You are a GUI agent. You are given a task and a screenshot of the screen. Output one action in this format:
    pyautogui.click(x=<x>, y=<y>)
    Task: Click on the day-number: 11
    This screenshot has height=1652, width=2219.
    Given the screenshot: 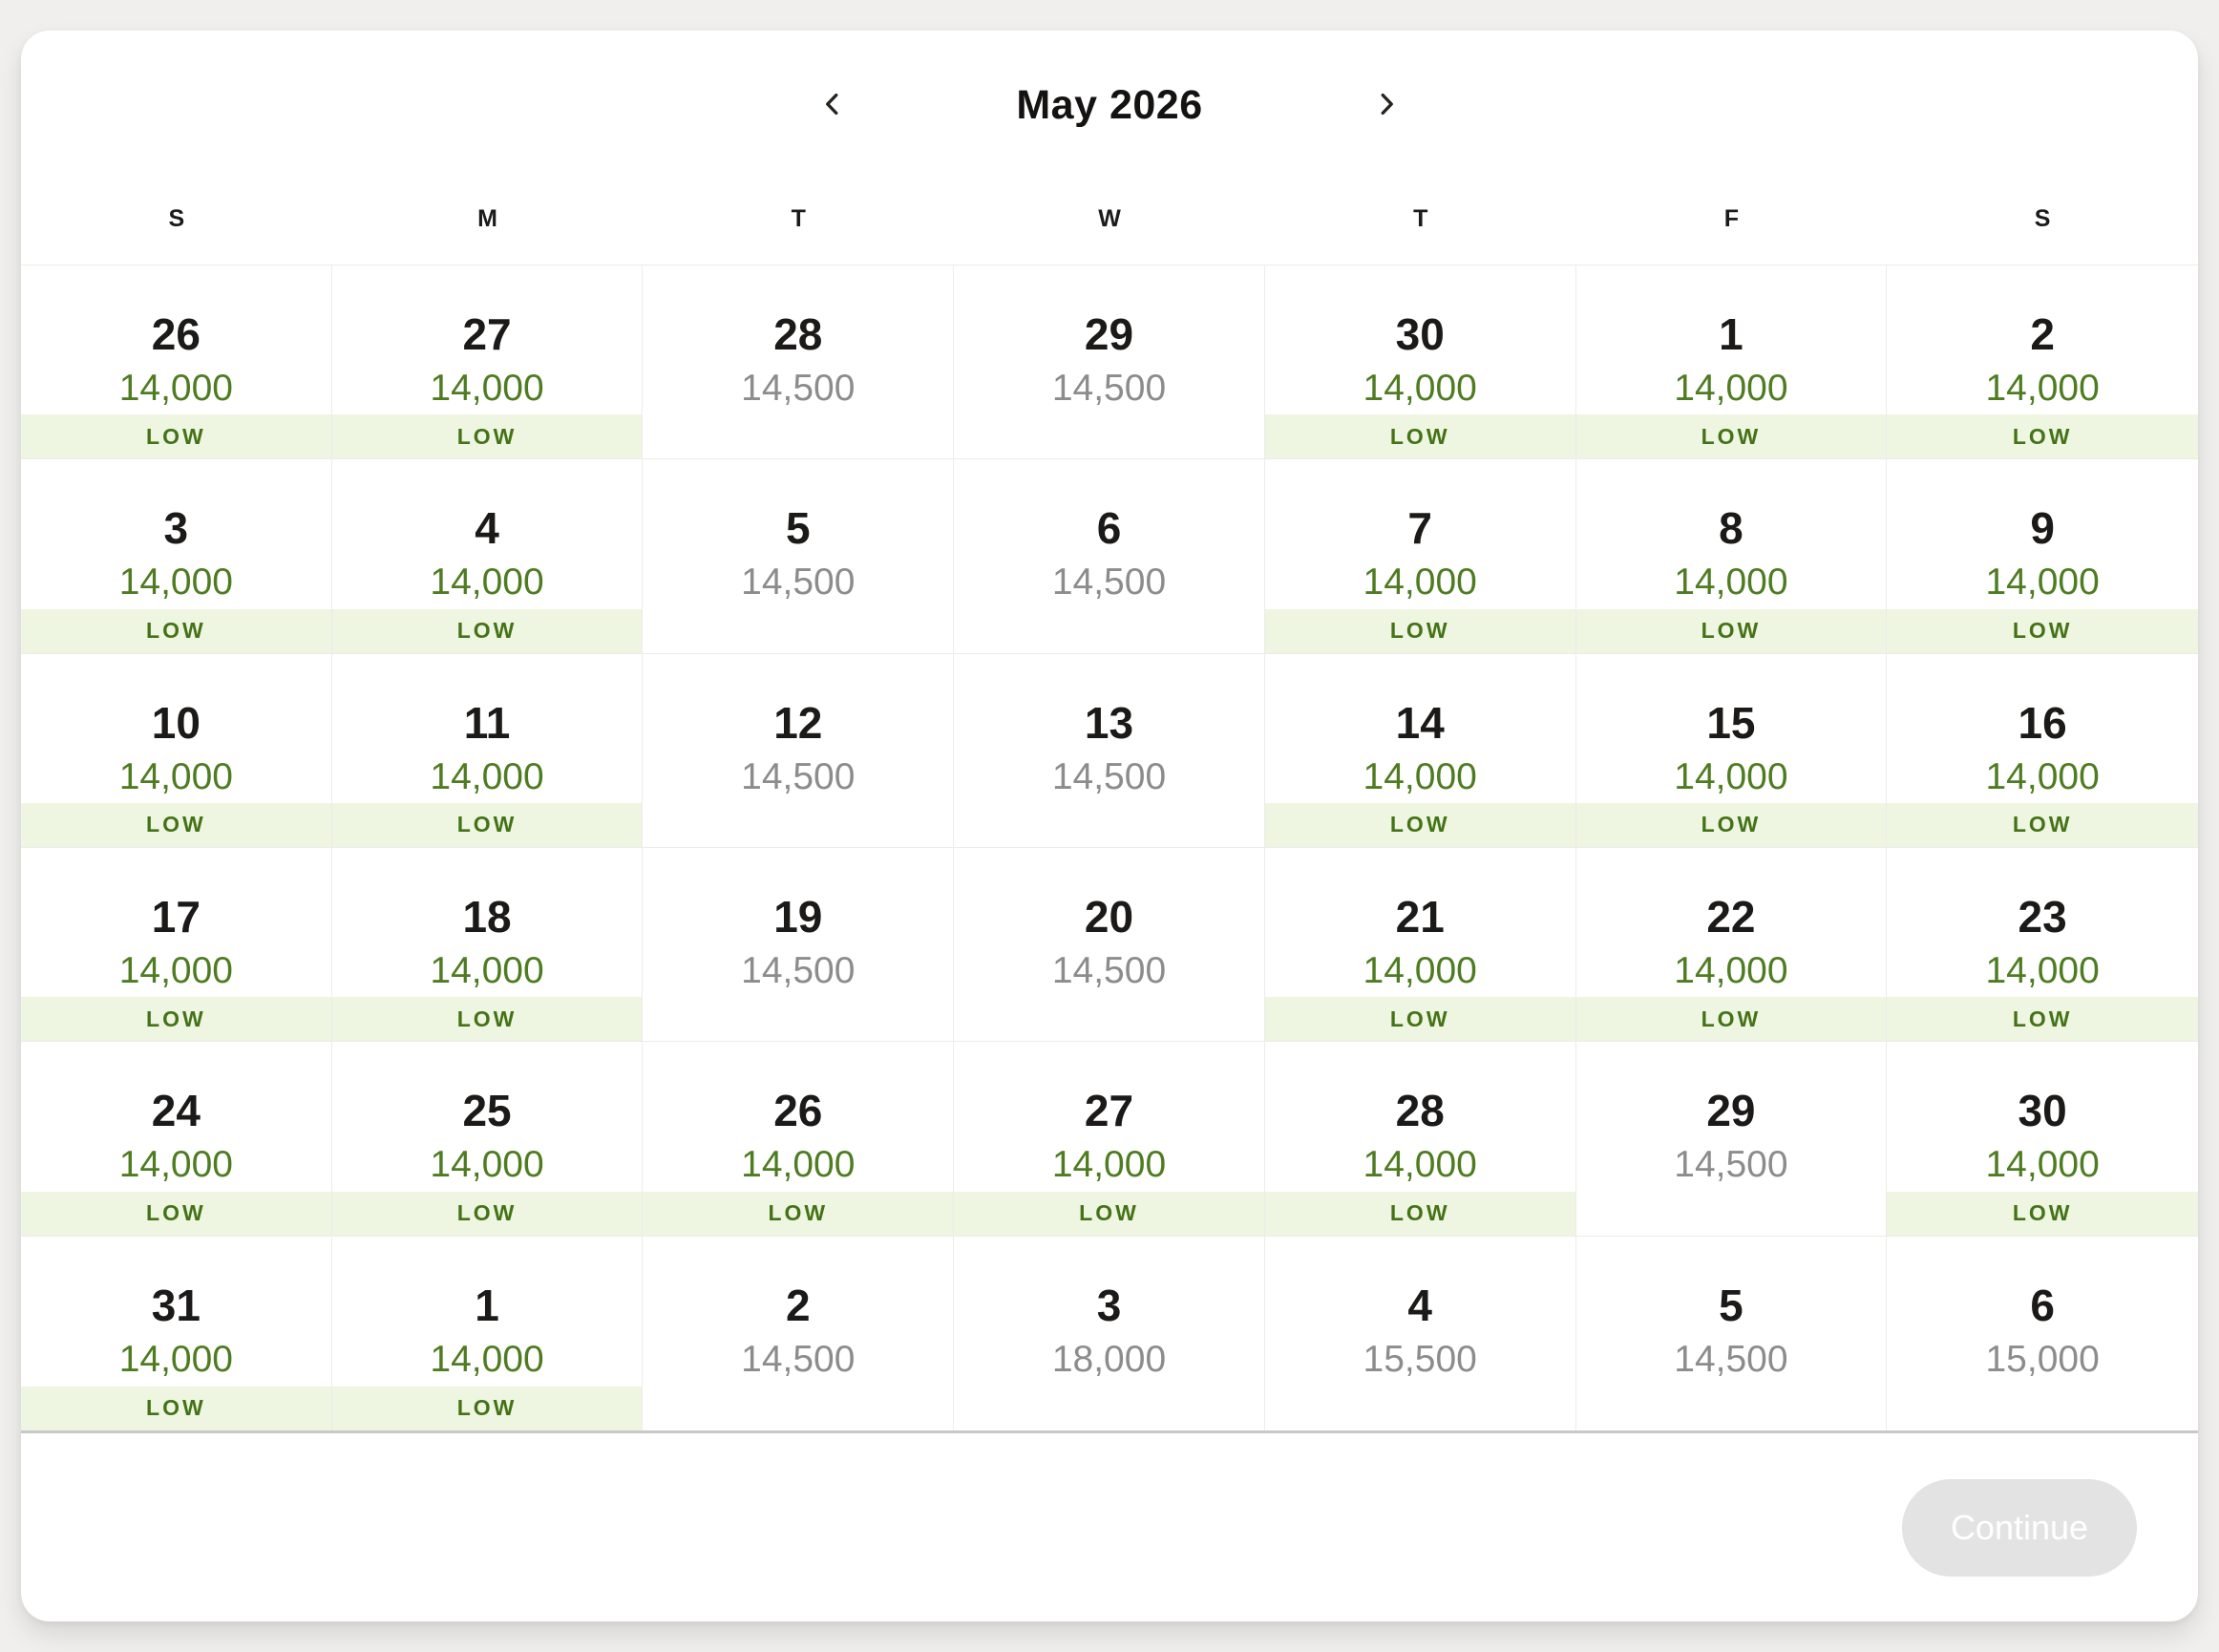 What is the action you would take?
    pyautogui.click(x=487, y=722)
    